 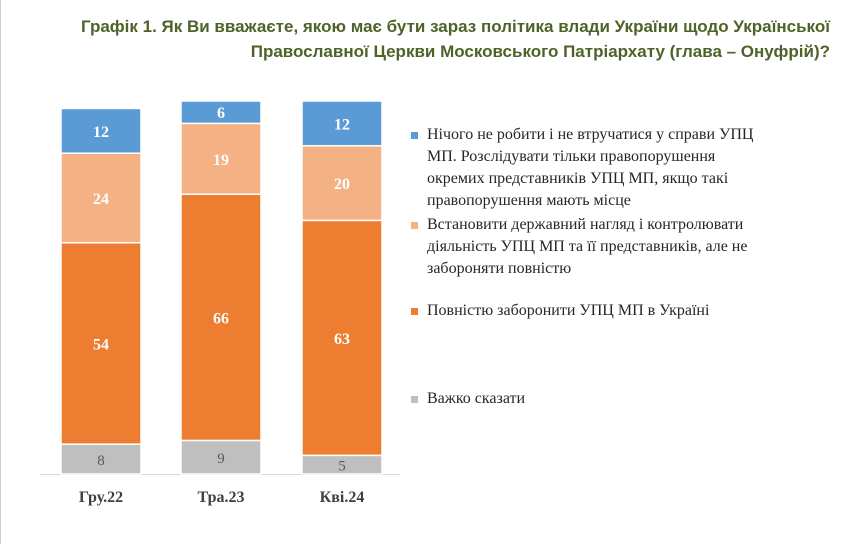 I want to click on data-label: 66, so click(x=221, y=318).